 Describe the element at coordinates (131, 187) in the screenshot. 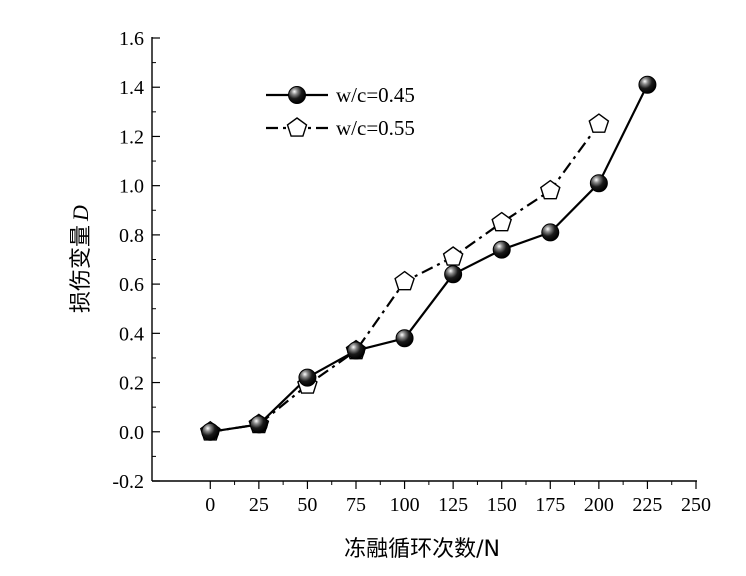

I see `y-tick-label: 1.0` at that location.